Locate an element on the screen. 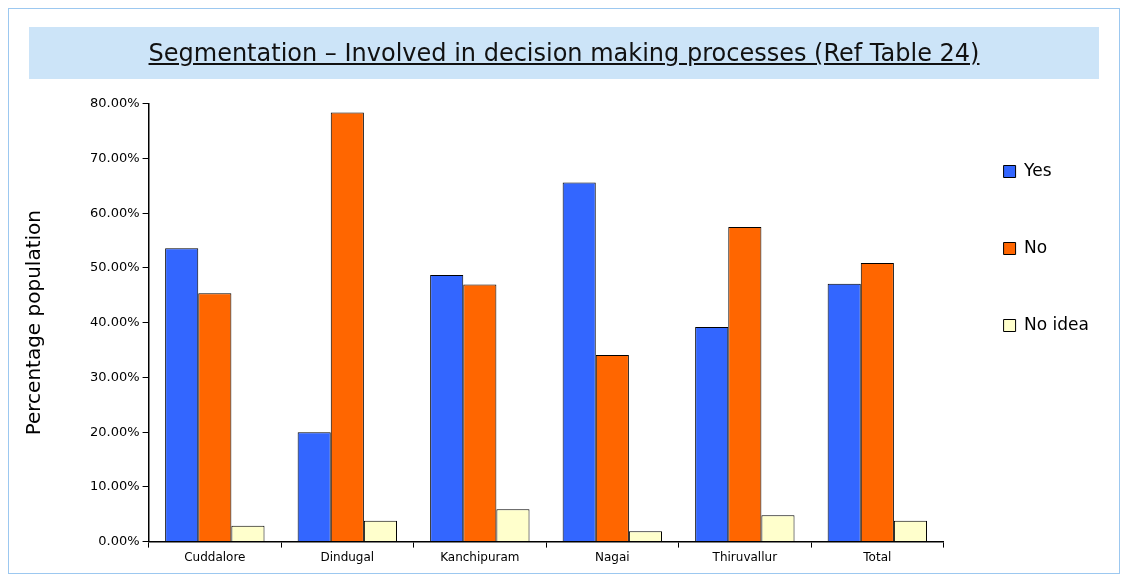 This screenshot has height=581, width=1131. y-tick-label: 50.00% is located at coordinates (114, 267).